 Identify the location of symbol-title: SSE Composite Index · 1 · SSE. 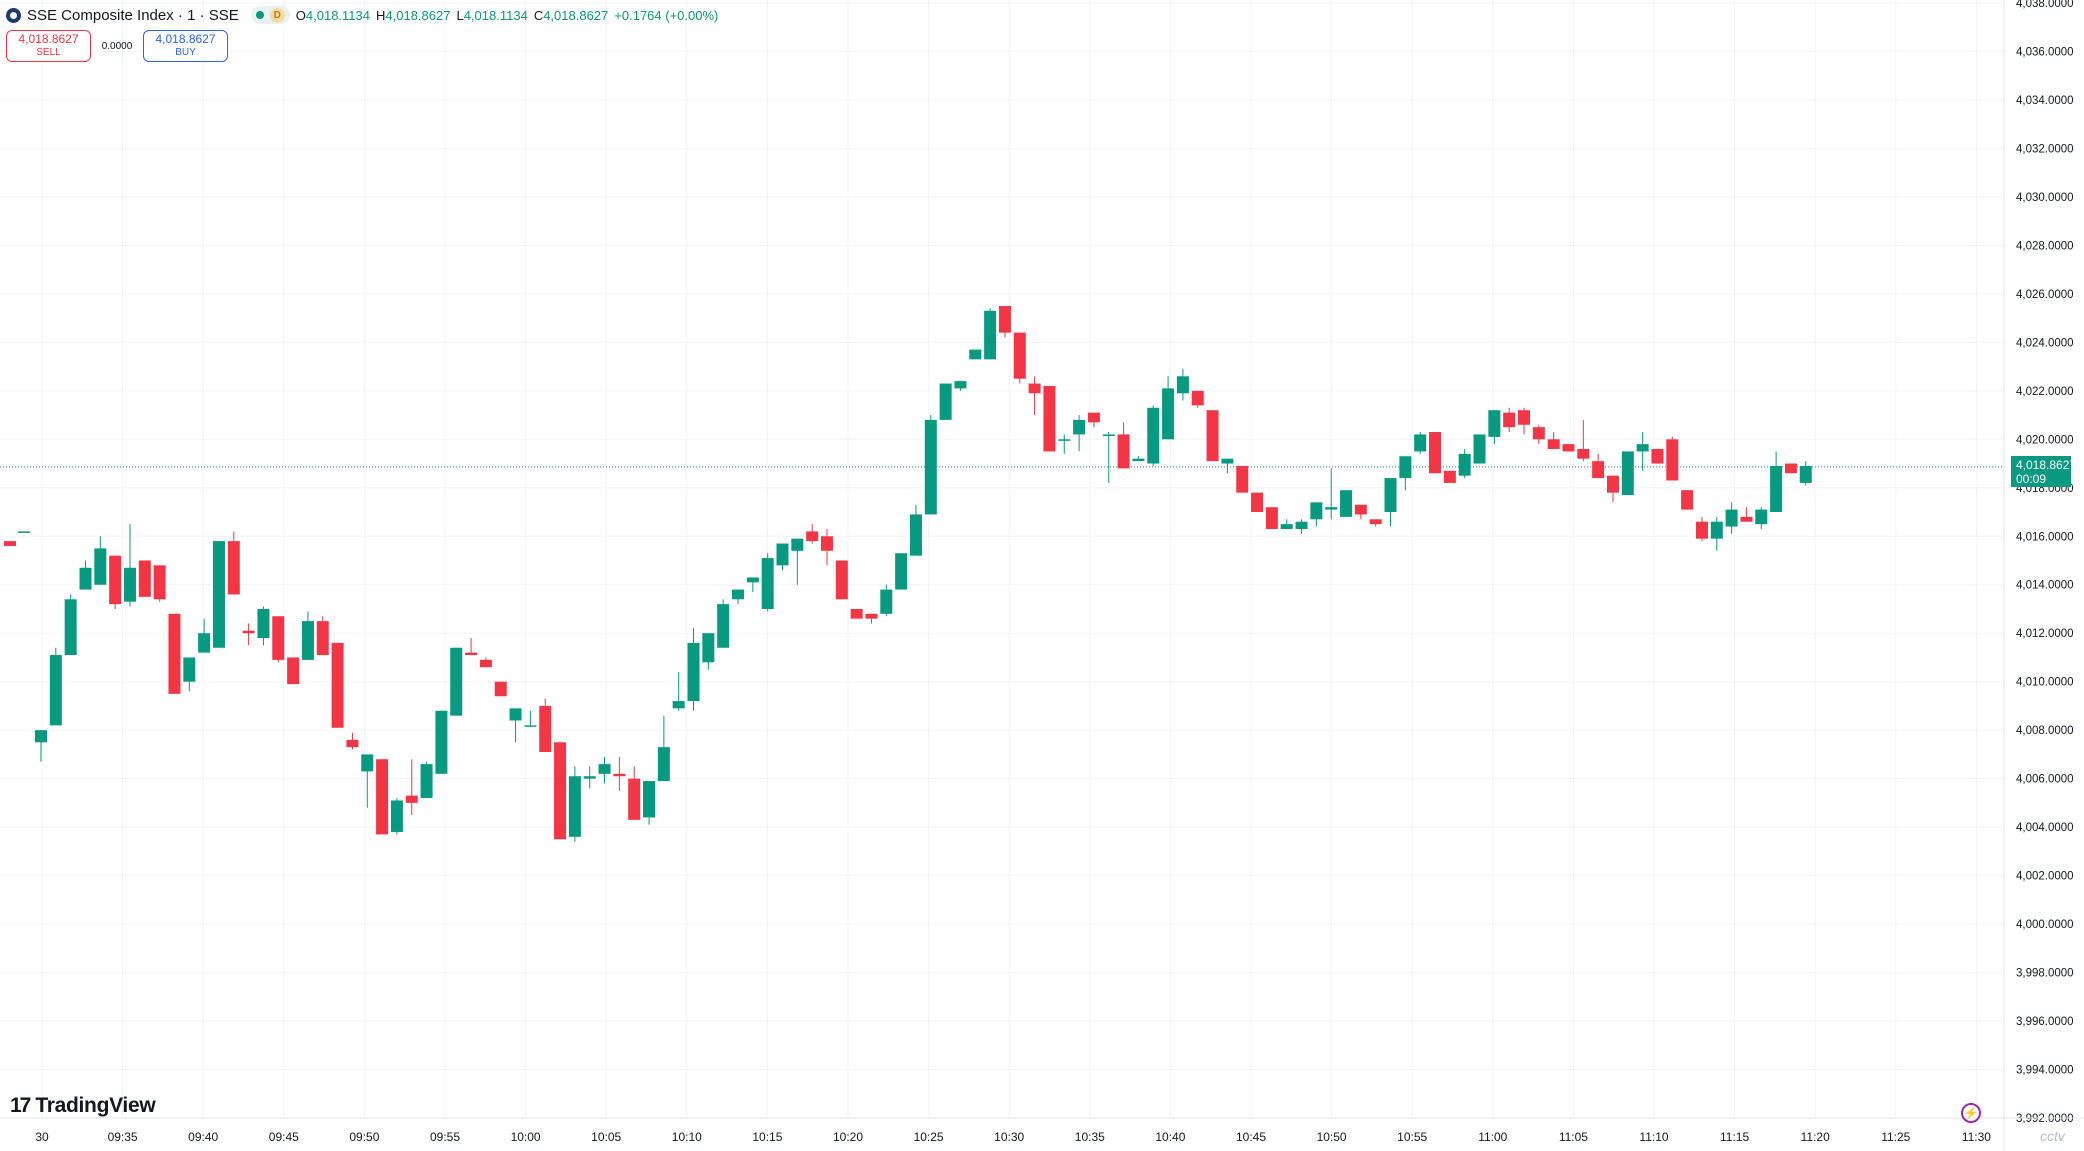
(133, 15).